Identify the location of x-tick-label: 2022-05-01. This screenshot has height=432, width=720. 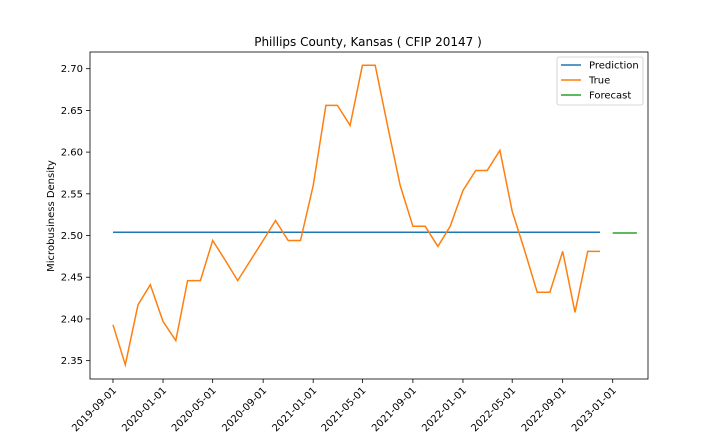
(493, 408).